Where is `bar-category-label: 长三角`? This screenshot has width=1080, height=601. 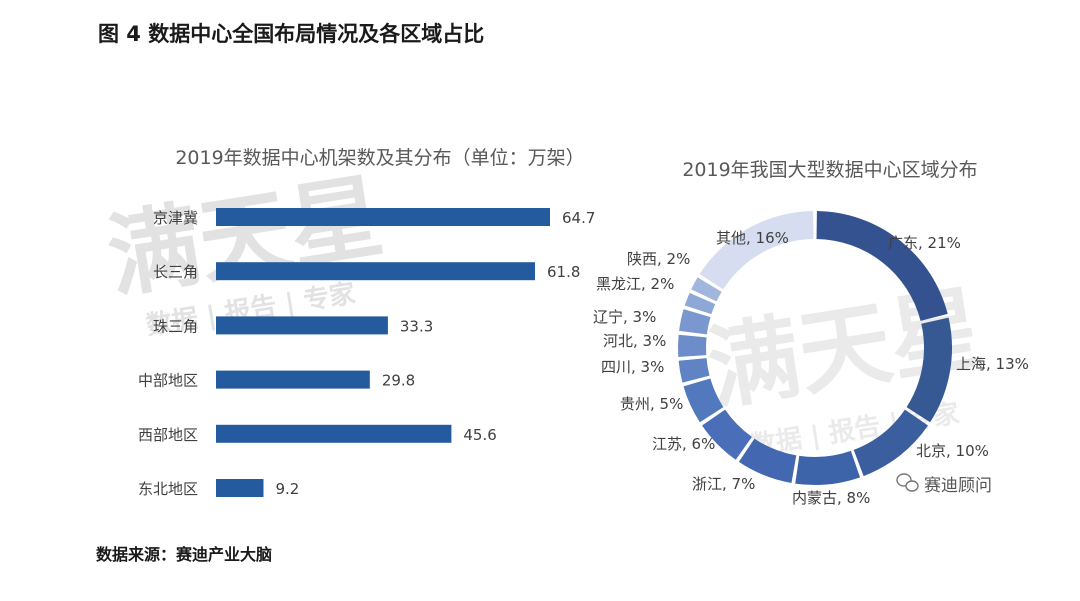 bar-category-label: 长三角 is located at coordinates (175, 272).